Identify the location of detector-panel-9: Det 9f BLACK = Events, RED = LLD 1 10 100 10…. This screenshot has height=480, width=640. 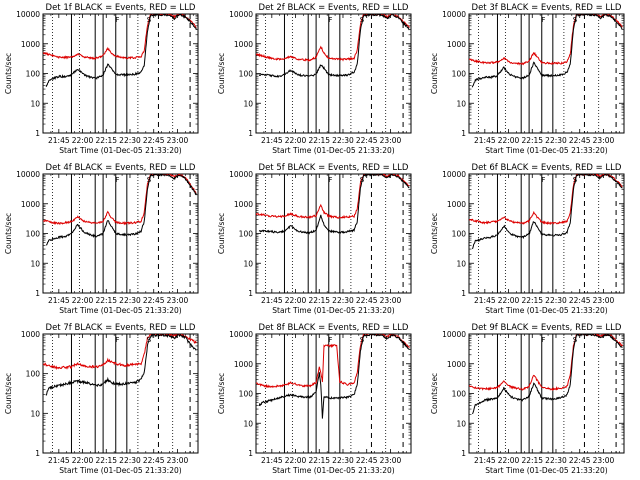
(527, 399).